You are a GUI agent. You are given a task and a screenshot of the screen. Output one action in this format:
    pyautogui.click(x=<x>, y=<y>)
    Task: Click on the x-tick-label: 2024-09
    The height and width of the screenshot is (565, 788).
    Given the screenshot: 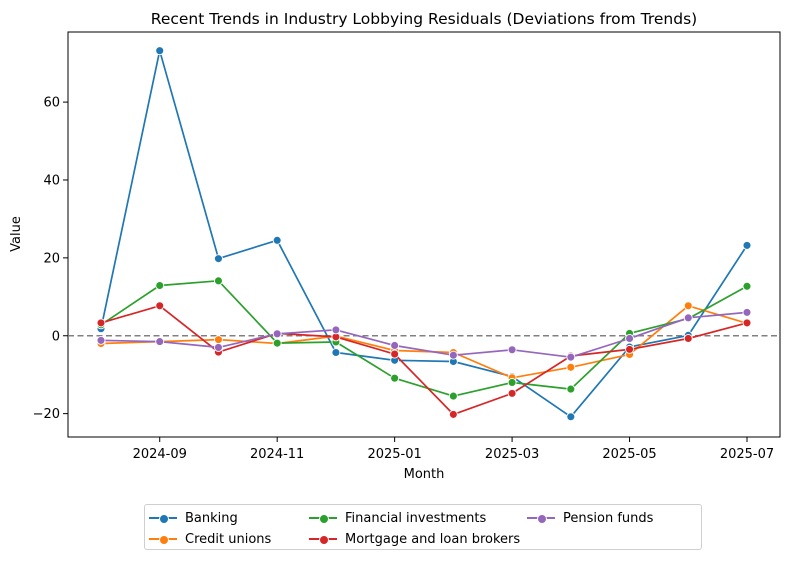 What is the action you would take?
    pyautogui.click(x=160, y=454)
    